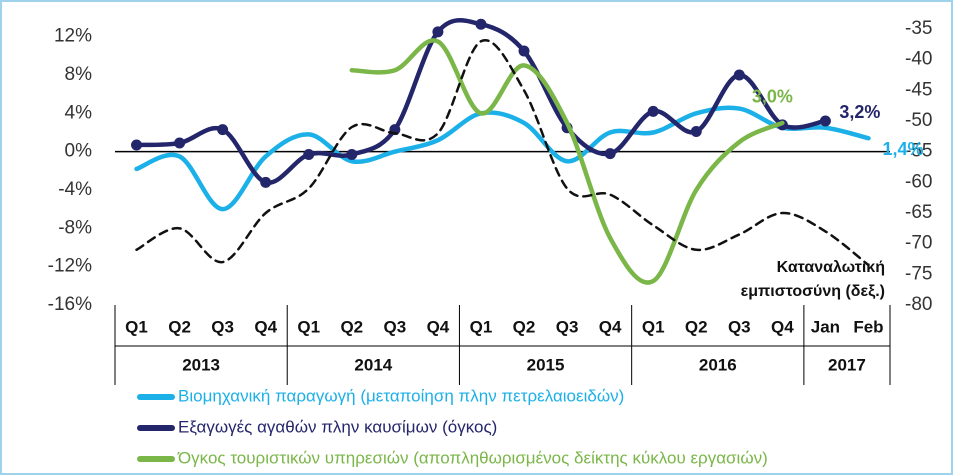 Image resolution: width=953 pixels, height=475 pixels. What do you see at coordinates (902, 149) in the screenshot?
I see `value-label: 1,4%` at bounding box center [902, 149].